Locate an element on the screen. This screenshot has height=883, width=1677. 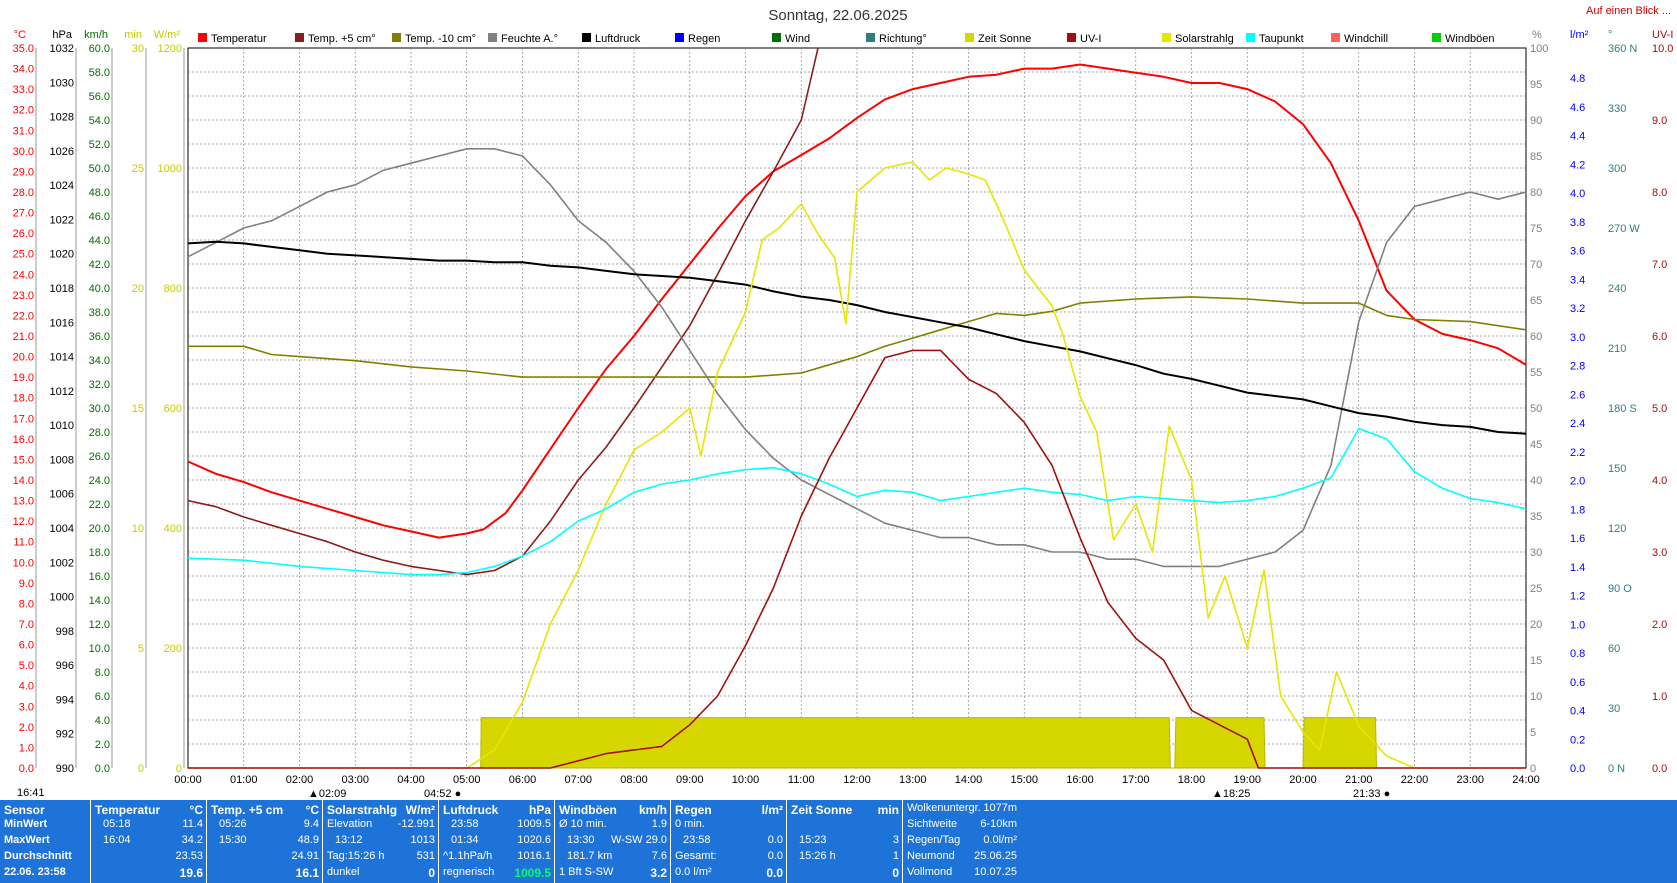
right-axis-tick-0-12: 40 is located at coordinates (1536, 481).